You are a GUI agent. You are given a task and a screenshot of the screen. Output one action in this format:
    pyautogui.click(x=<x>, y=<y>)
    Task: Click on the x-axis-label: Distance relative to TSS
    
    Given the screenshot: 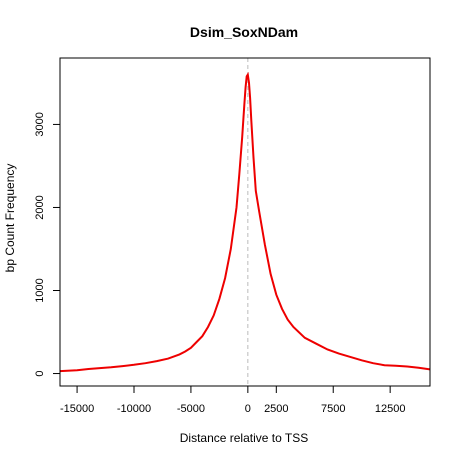 What is the action you would take?
    pyautogui.click(x=244, y=438)
    